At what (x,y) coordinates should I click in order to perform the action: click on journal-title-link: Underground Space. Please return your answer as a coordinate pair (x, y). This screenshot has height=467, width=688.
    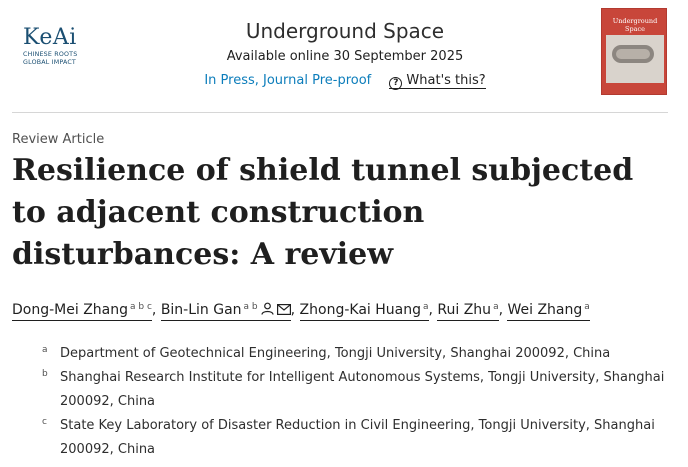
    Looking at the image, I should click on (345, 31).